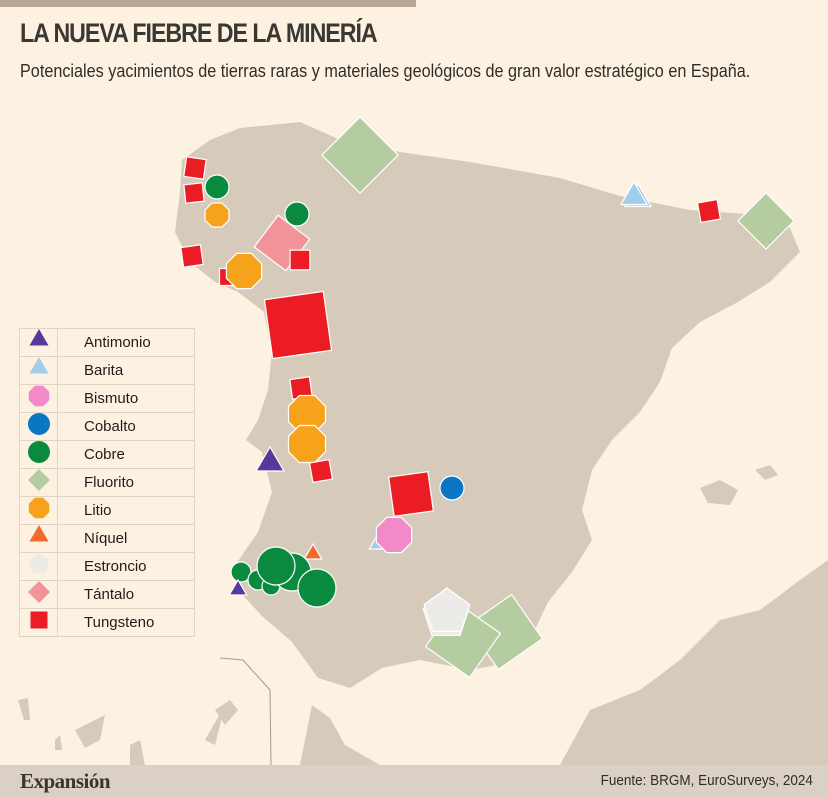 This screenshot has height=797, width=828. Describe the element at coordinates (313, 551) in the screenshot. I see `deposit-marker-niquel` at that location.